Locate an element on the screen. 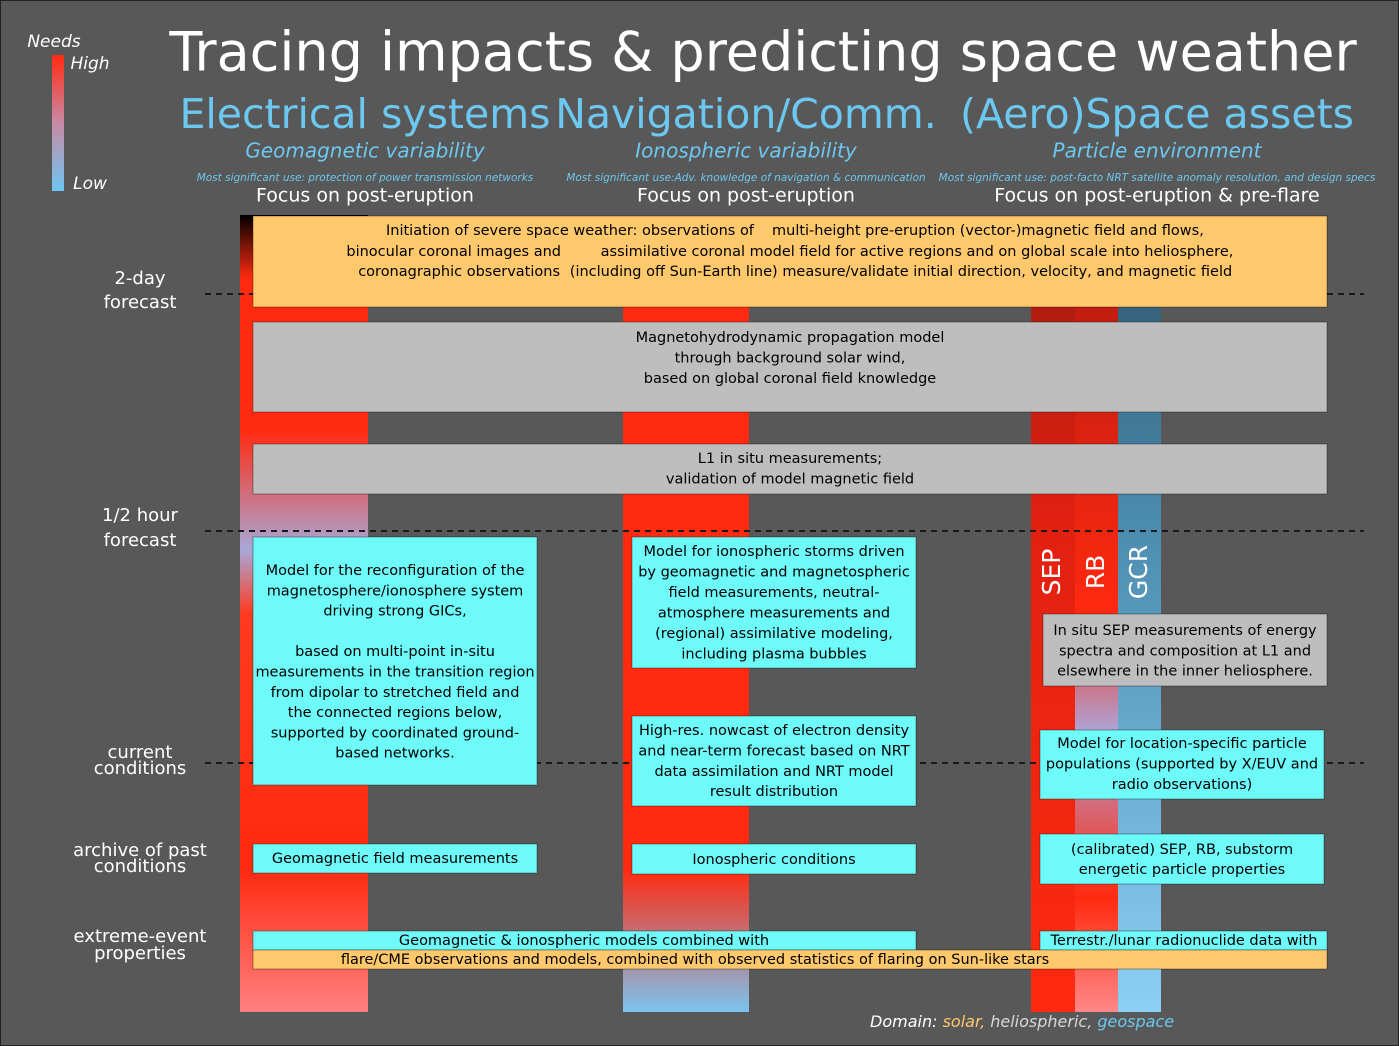 The height and width of the screenshot is (1046, 1399). box-text: coronagraphic observations is located at coordinates (459, 272).